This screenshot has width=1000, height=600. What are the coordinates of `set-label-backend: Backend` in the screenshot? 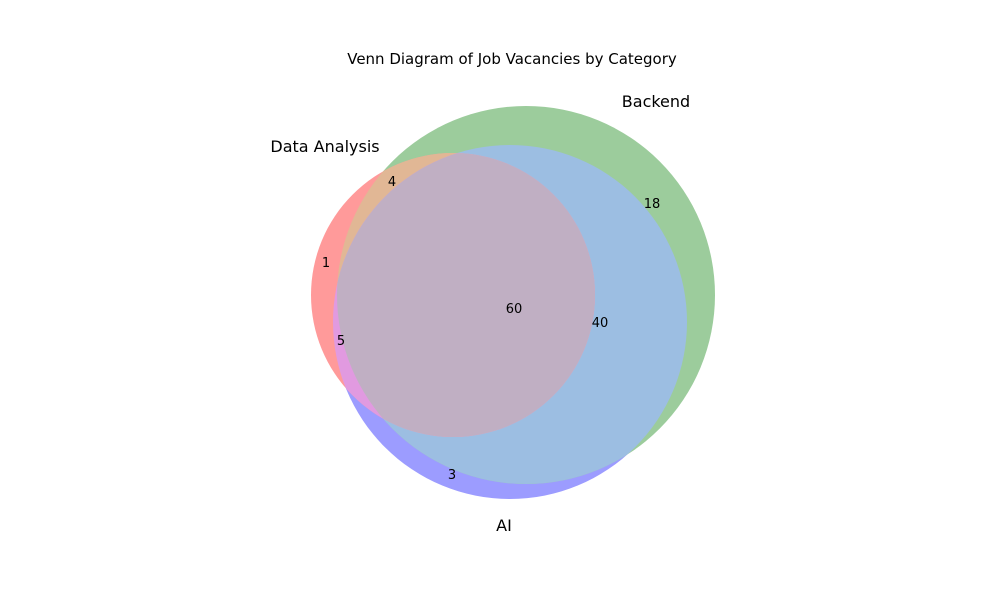 It's located at (656, 101).